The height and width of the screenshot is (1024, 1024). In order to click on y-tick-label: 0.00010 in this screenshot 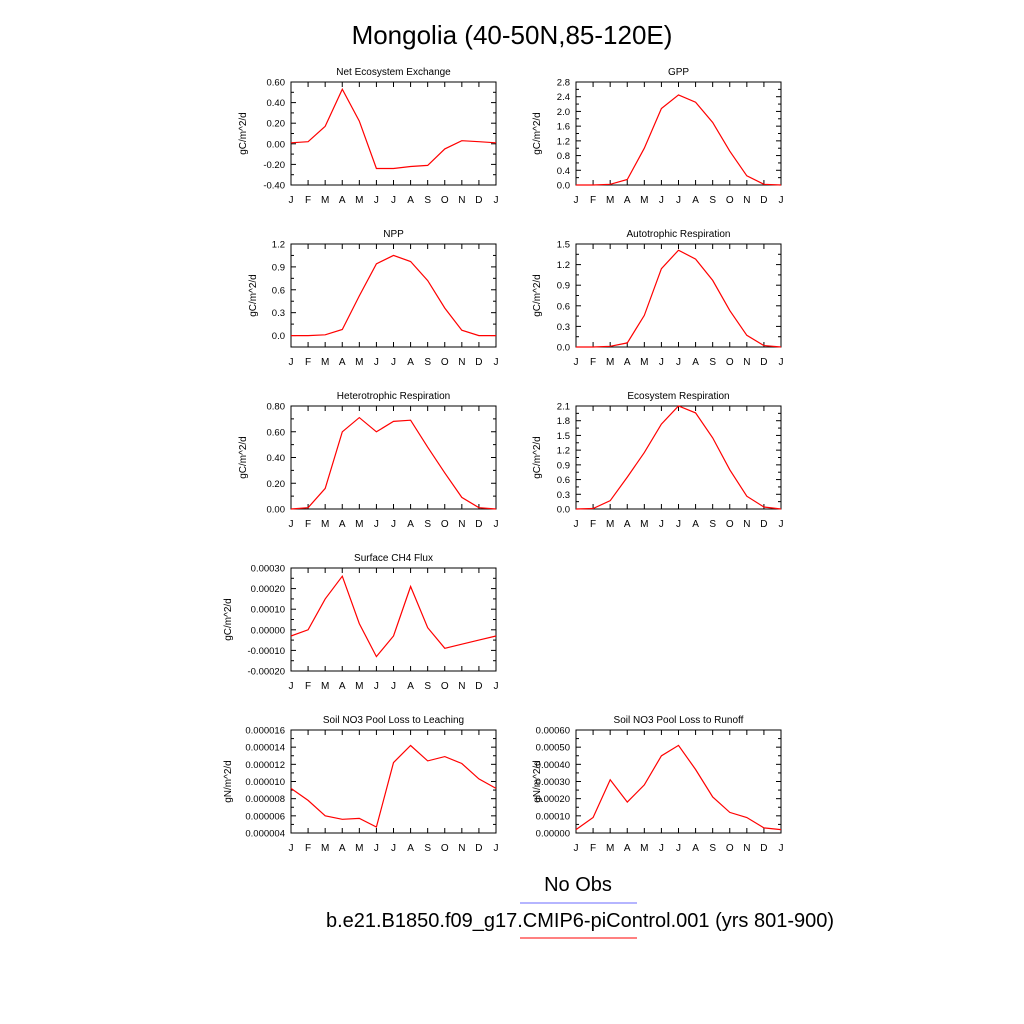, I will do `click(553, 816)`.